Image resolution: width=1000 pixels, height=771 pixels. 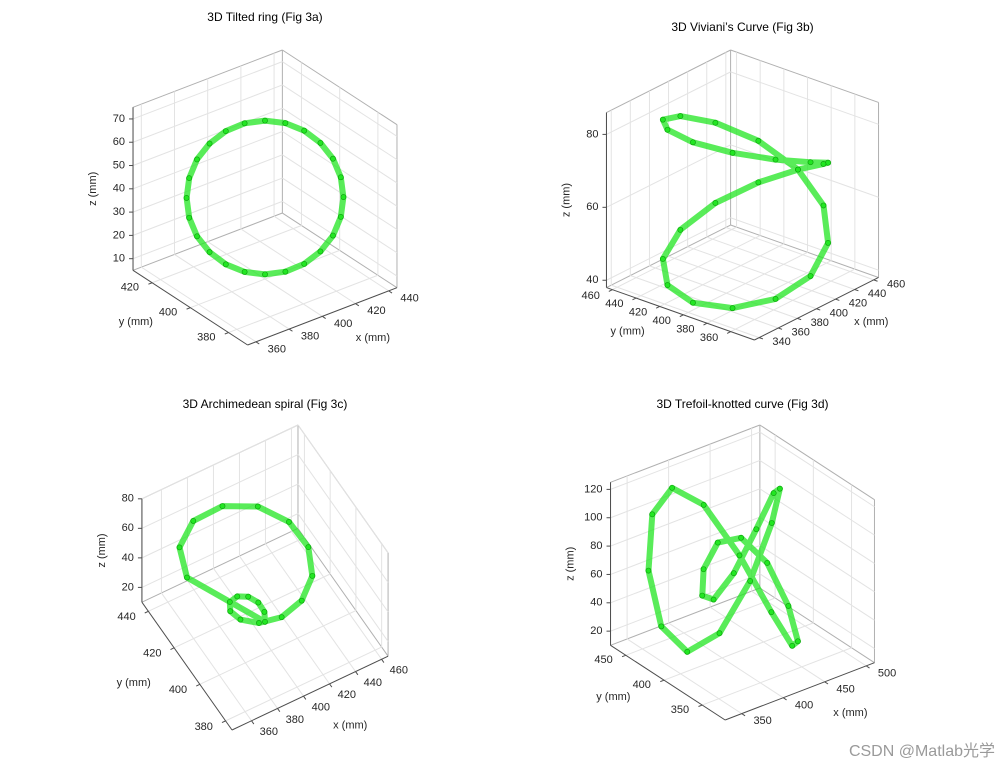 What do you see at coordinates (119, 165) in the screenshot?
I see `z-tick-label: 50` at bounding box center [119, 165].